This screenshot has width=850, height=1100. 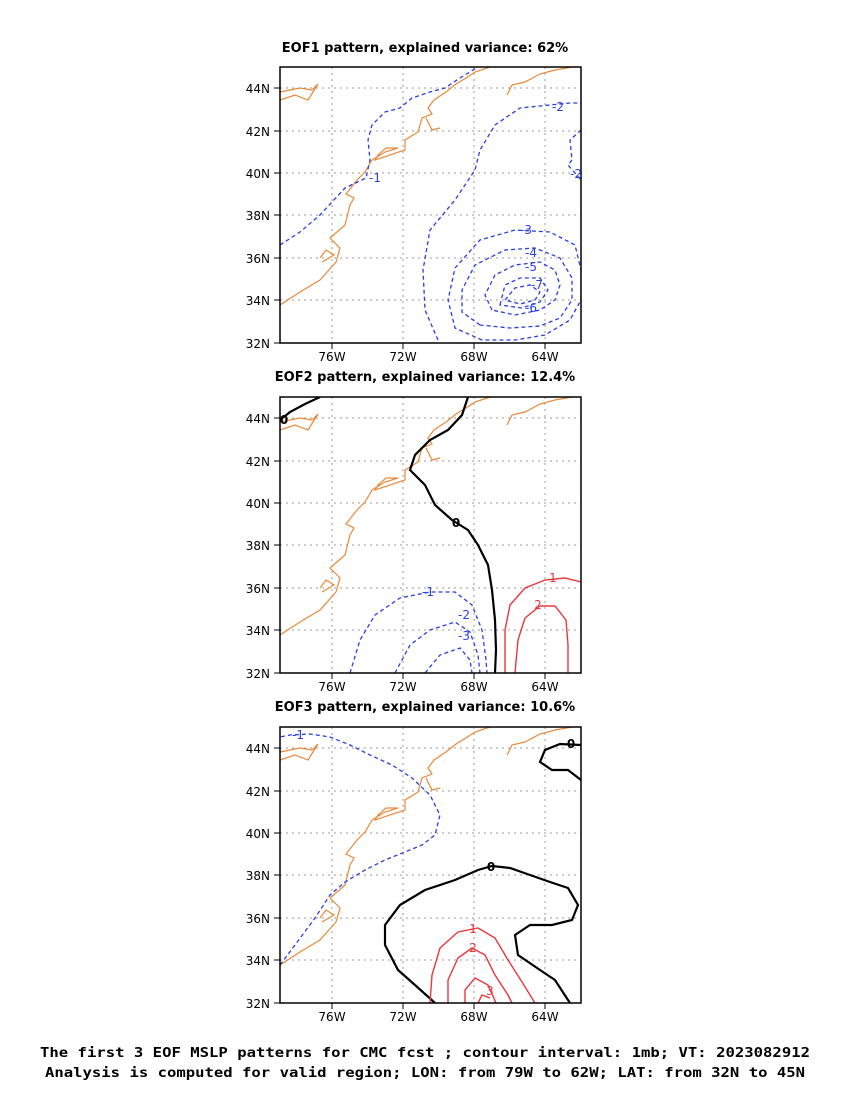 What do you see at coordinates (531, 253) in the screenshot?
I see `contour-label: -4` at bounding box center [531, 253].